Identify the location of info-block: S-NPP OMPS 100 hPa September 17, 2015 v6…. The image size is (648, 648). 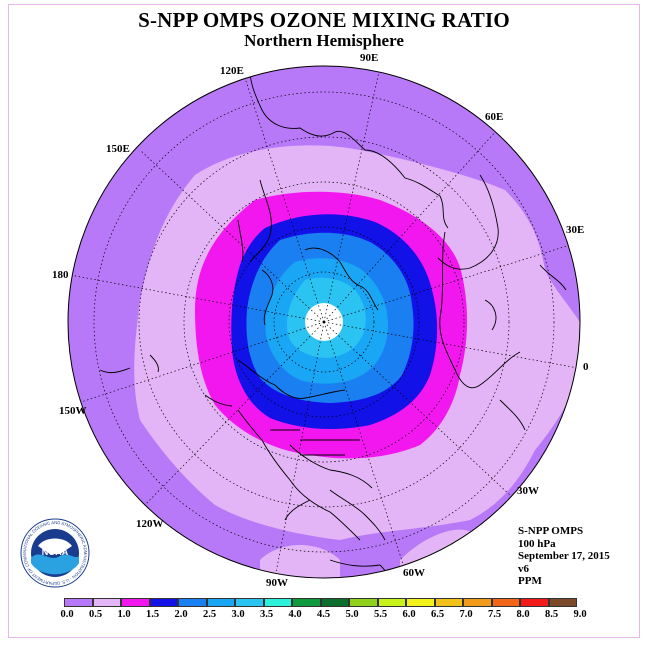
(564, 556).